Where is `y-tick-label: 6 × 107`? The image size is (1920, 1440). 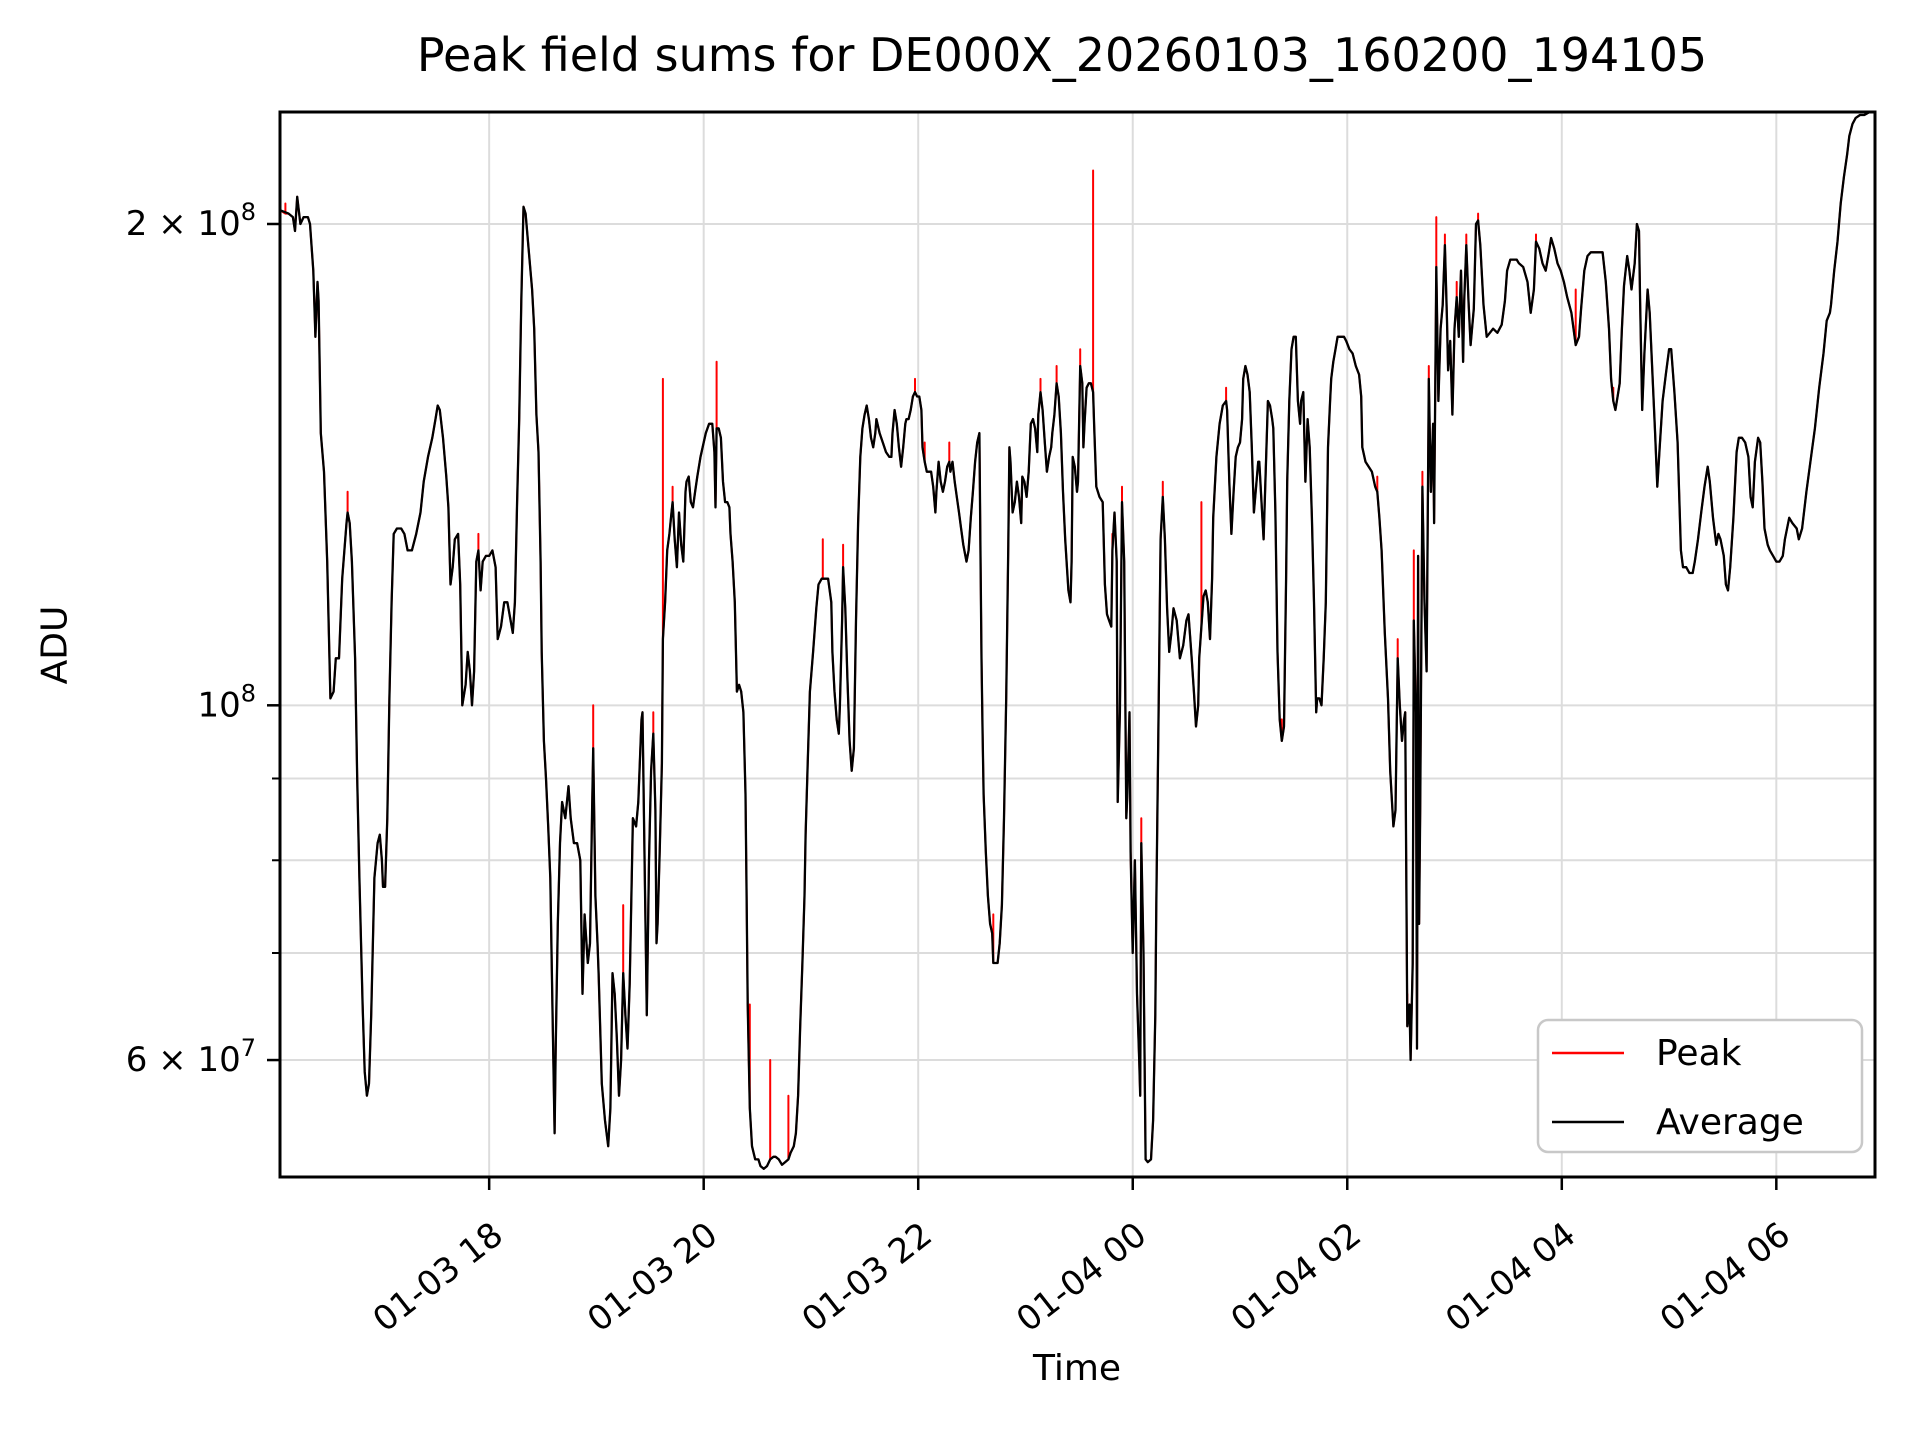 y-tick-label: 6 × 107 is located at coordinates (191, 1057).